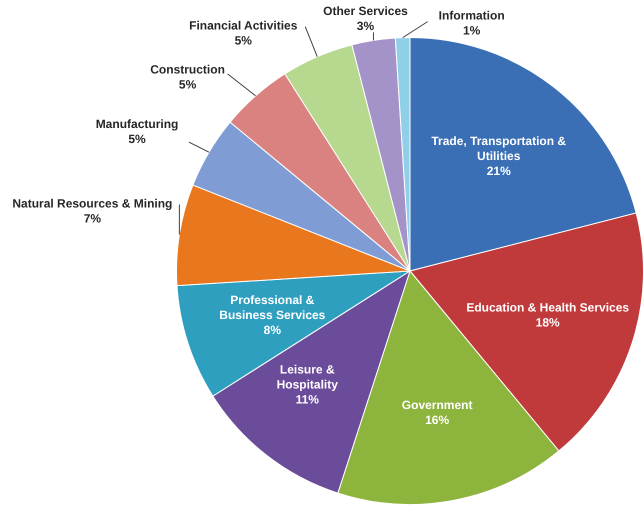 The height and width of the screenshot is (508, 644). What do you see at coordinates (93, 218) in the screenshot?
I see `data-label: 7%` at bounding box center [93, 218].